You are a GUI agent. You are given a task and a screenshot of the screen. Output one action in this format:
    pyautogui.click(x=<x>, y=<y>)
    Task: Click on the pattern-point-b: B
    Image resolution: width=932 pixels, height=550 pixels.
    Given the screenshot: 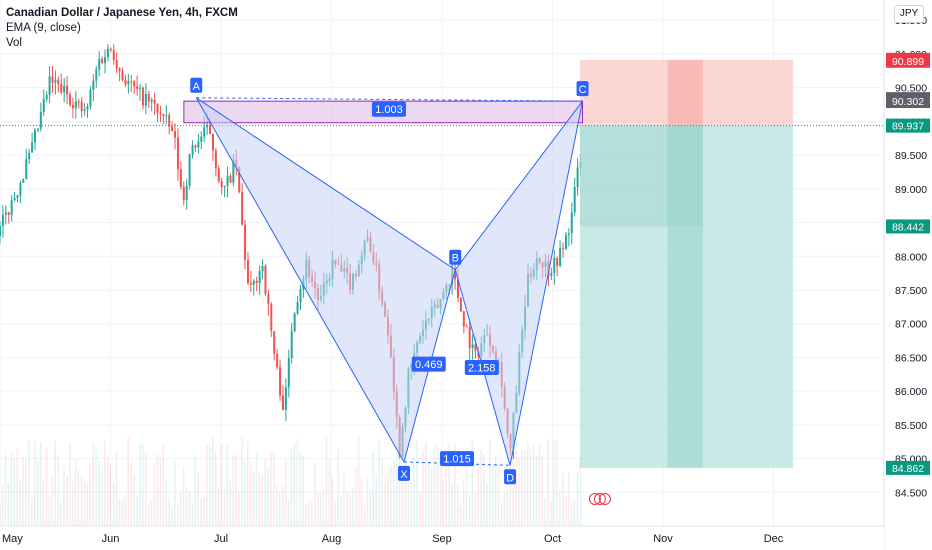 What is the action you would take?
    pyautogui.click(x=455, y=257)
    